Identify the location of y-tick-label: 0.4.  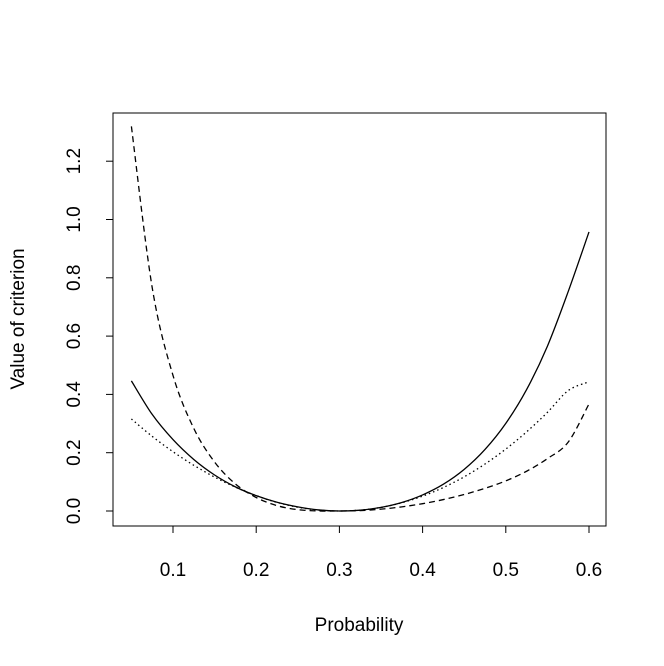
(74, 394).